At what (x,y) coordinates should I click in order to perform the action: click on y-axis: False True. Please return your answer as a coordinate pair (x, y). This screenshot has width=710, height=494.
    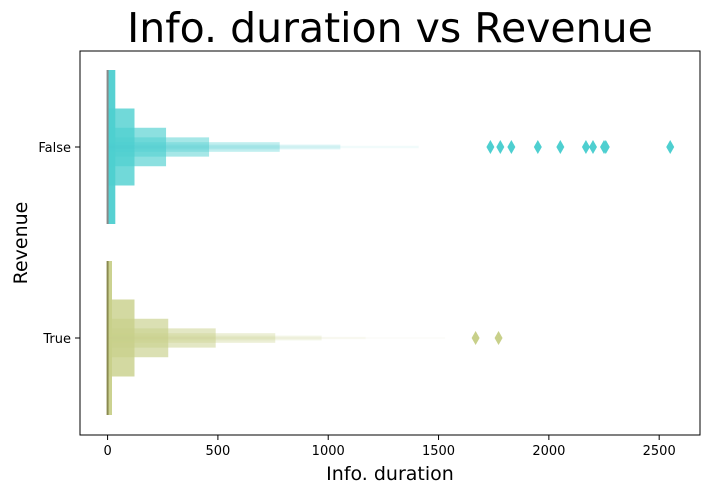
    Looking at the image, I should click on (59, 244).